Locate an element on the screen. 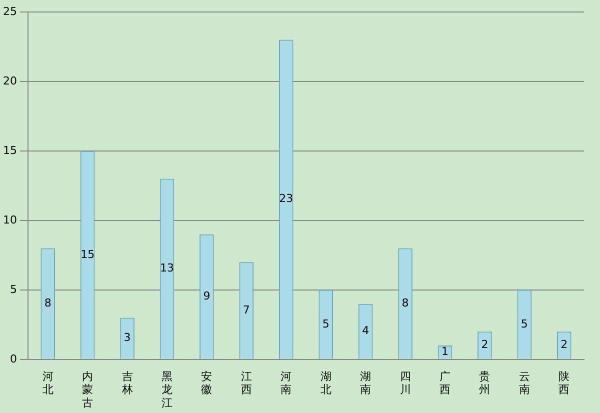 This screenshot has height=413, width=600. x-tick-label: 江西 is located at coordinates (246, 383).